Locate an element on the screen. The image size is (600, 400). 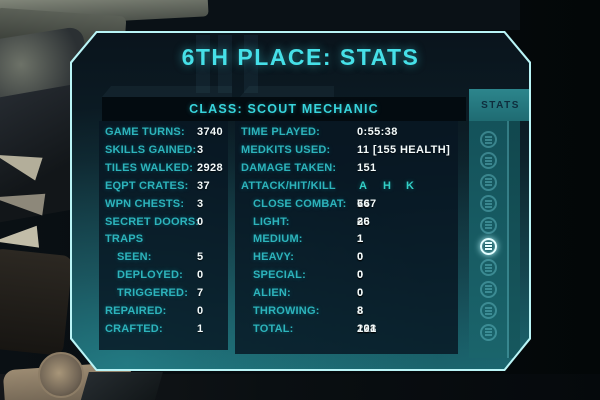
stat-row: HEAVY: 0 0 0 is located at coordinates (346, 258).